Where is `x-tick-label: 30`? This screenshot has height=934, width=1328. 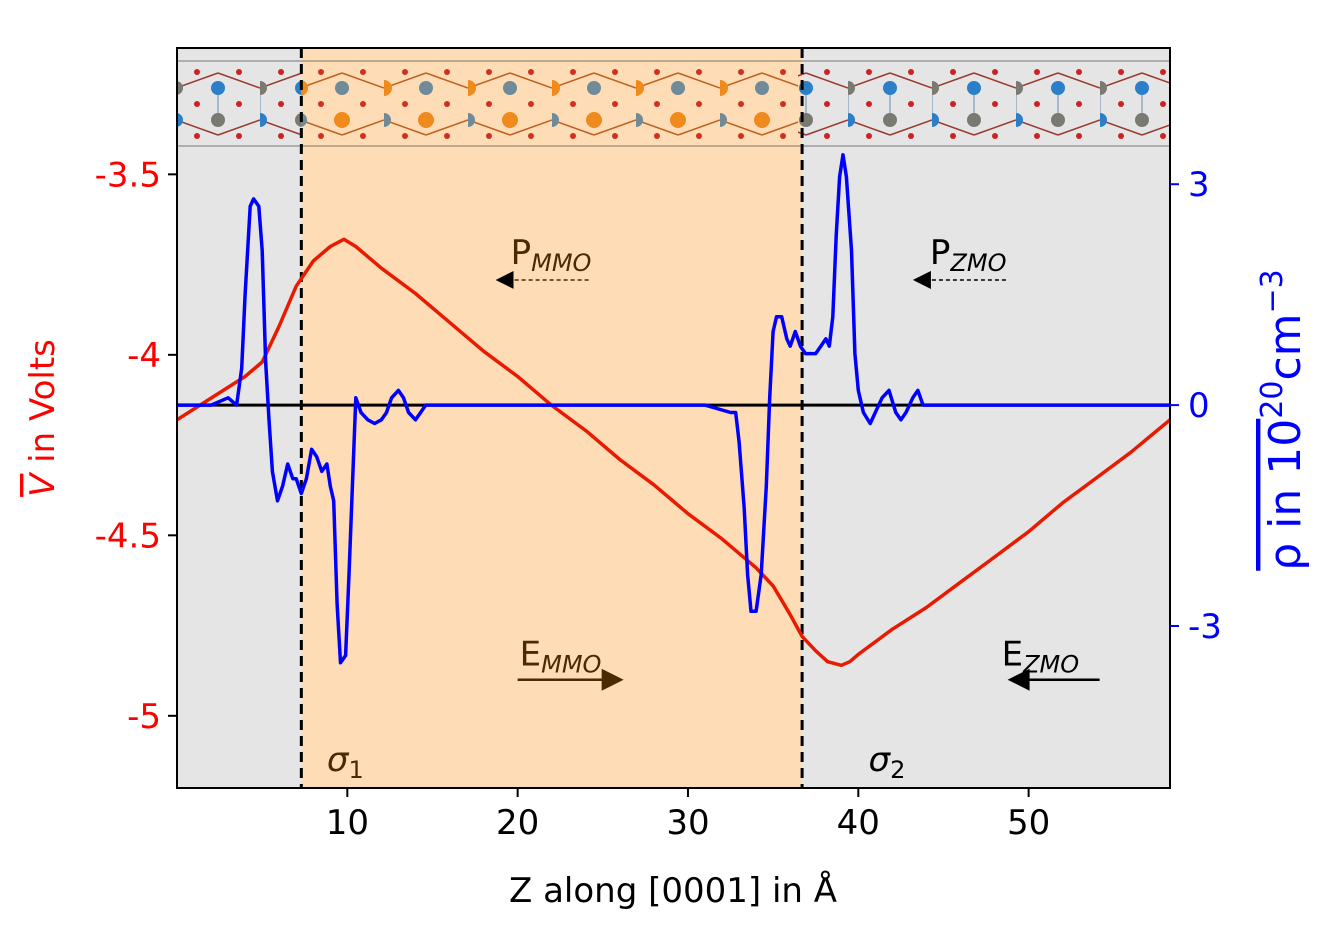 x-tick-label: 30 is located at coordinates (687, 823).